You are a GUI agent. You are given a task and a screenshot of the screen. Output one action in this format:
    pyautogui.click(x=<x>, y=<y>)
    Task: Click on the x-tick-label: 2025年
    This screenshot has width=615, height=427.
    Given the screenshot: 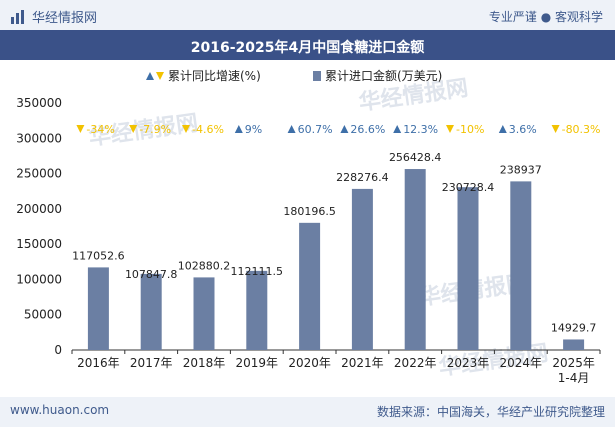 What is the action you would take?
    pyautogui.click(x=573, y=363)
    